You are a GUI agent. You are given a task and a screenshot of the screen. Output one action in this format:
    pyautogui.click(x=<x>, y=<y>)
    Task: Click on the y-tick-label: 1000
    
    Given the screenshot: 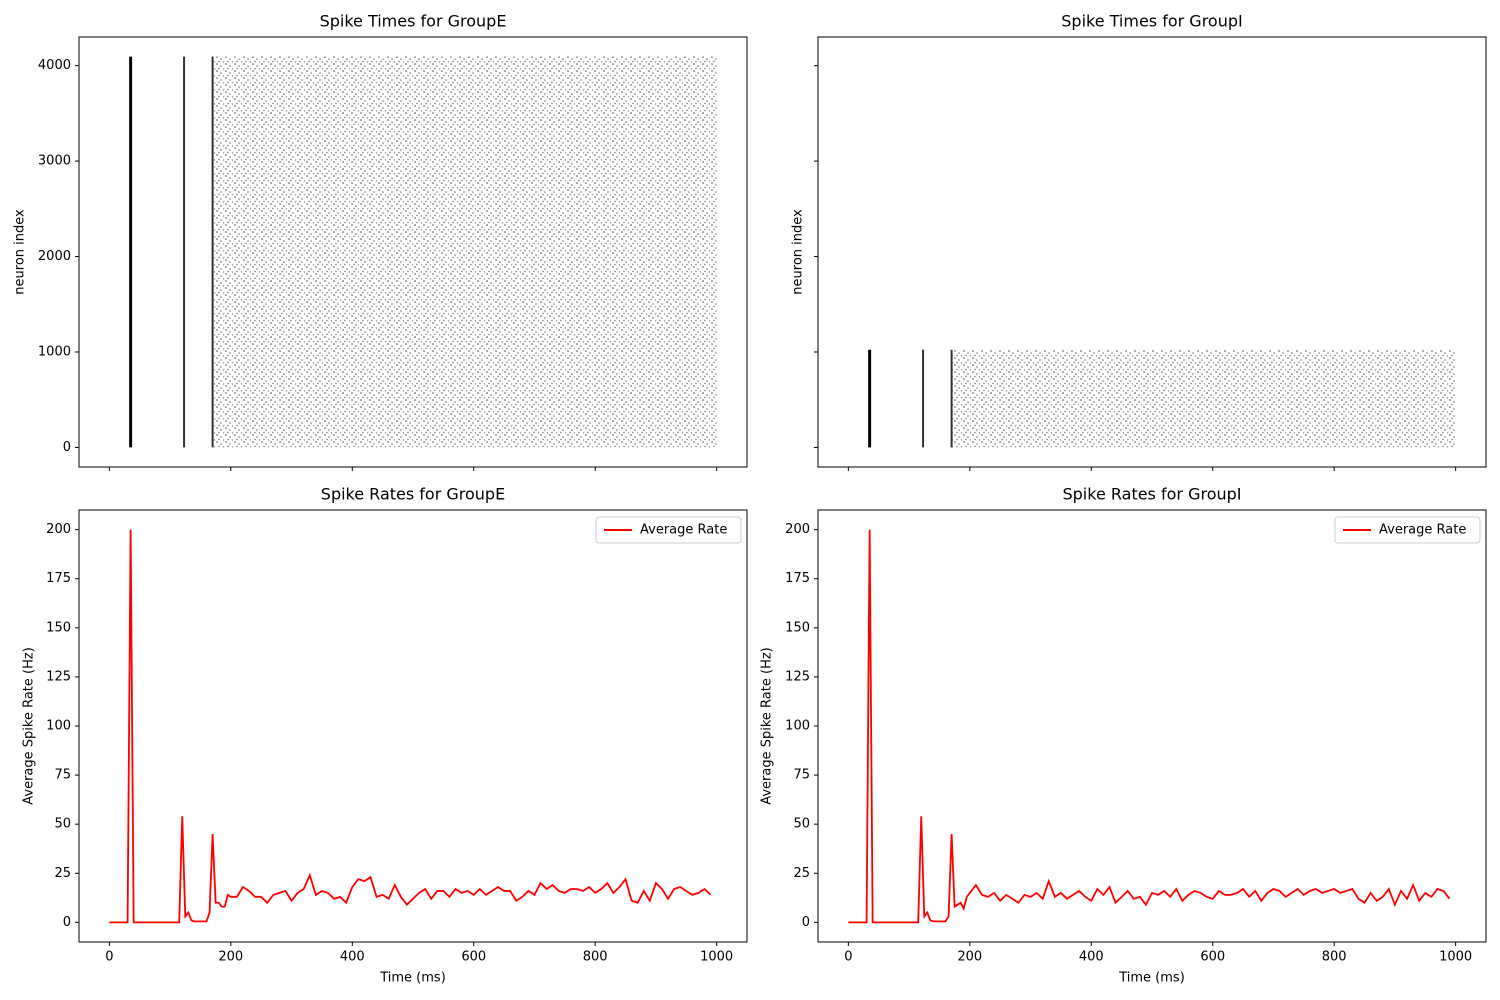 What is the action you would take?
    pyautogui.click(x=54, y=351)
    